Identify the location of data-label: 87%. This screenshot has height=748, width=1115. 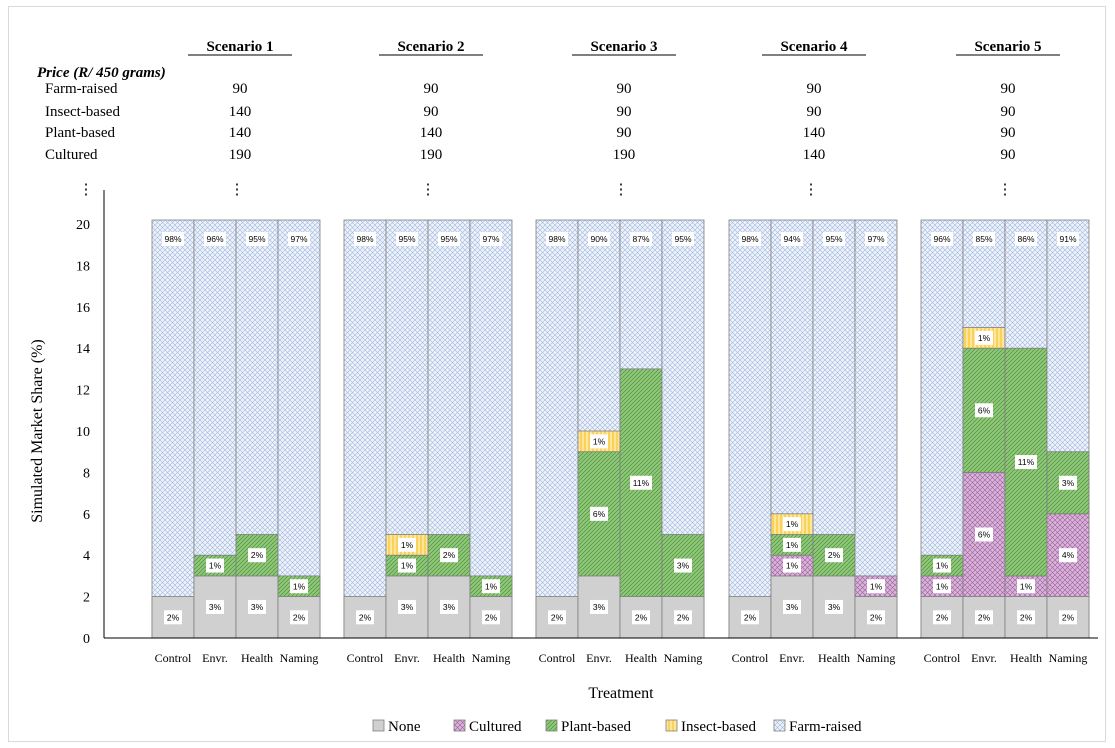
(640, 239).